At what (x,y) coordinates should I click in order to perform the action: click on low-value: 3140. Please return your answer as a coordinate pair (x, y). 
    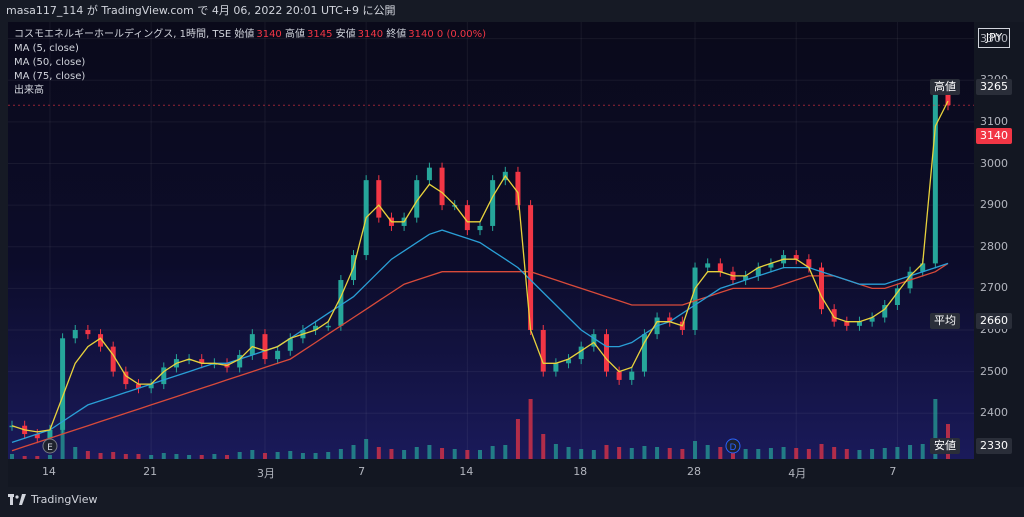
    Looking at the image, I should click on (370, 34).